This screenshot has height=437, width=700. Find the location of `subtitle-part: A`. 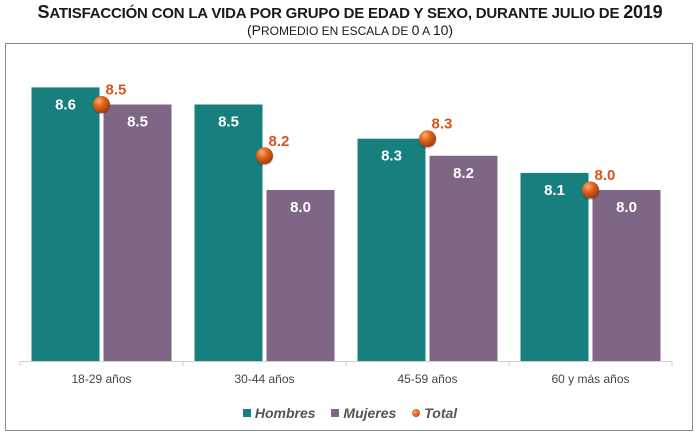

subtitle-part: A is located at coordinates (426, 31).